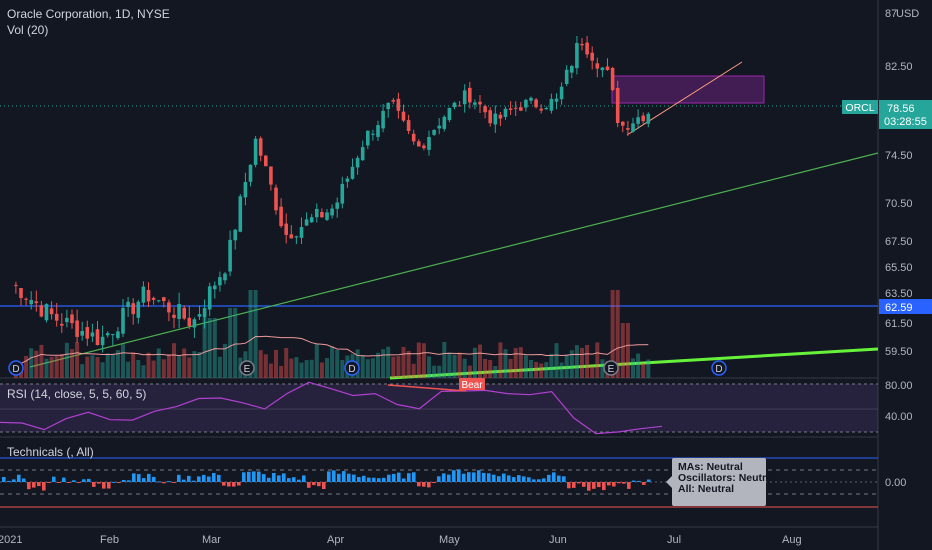 The width and height of the screenshot is (932, 550). Describe the element at coordinates (611, 368) in the screenshot. I see `earnings-marker-e-2: E` at that location.